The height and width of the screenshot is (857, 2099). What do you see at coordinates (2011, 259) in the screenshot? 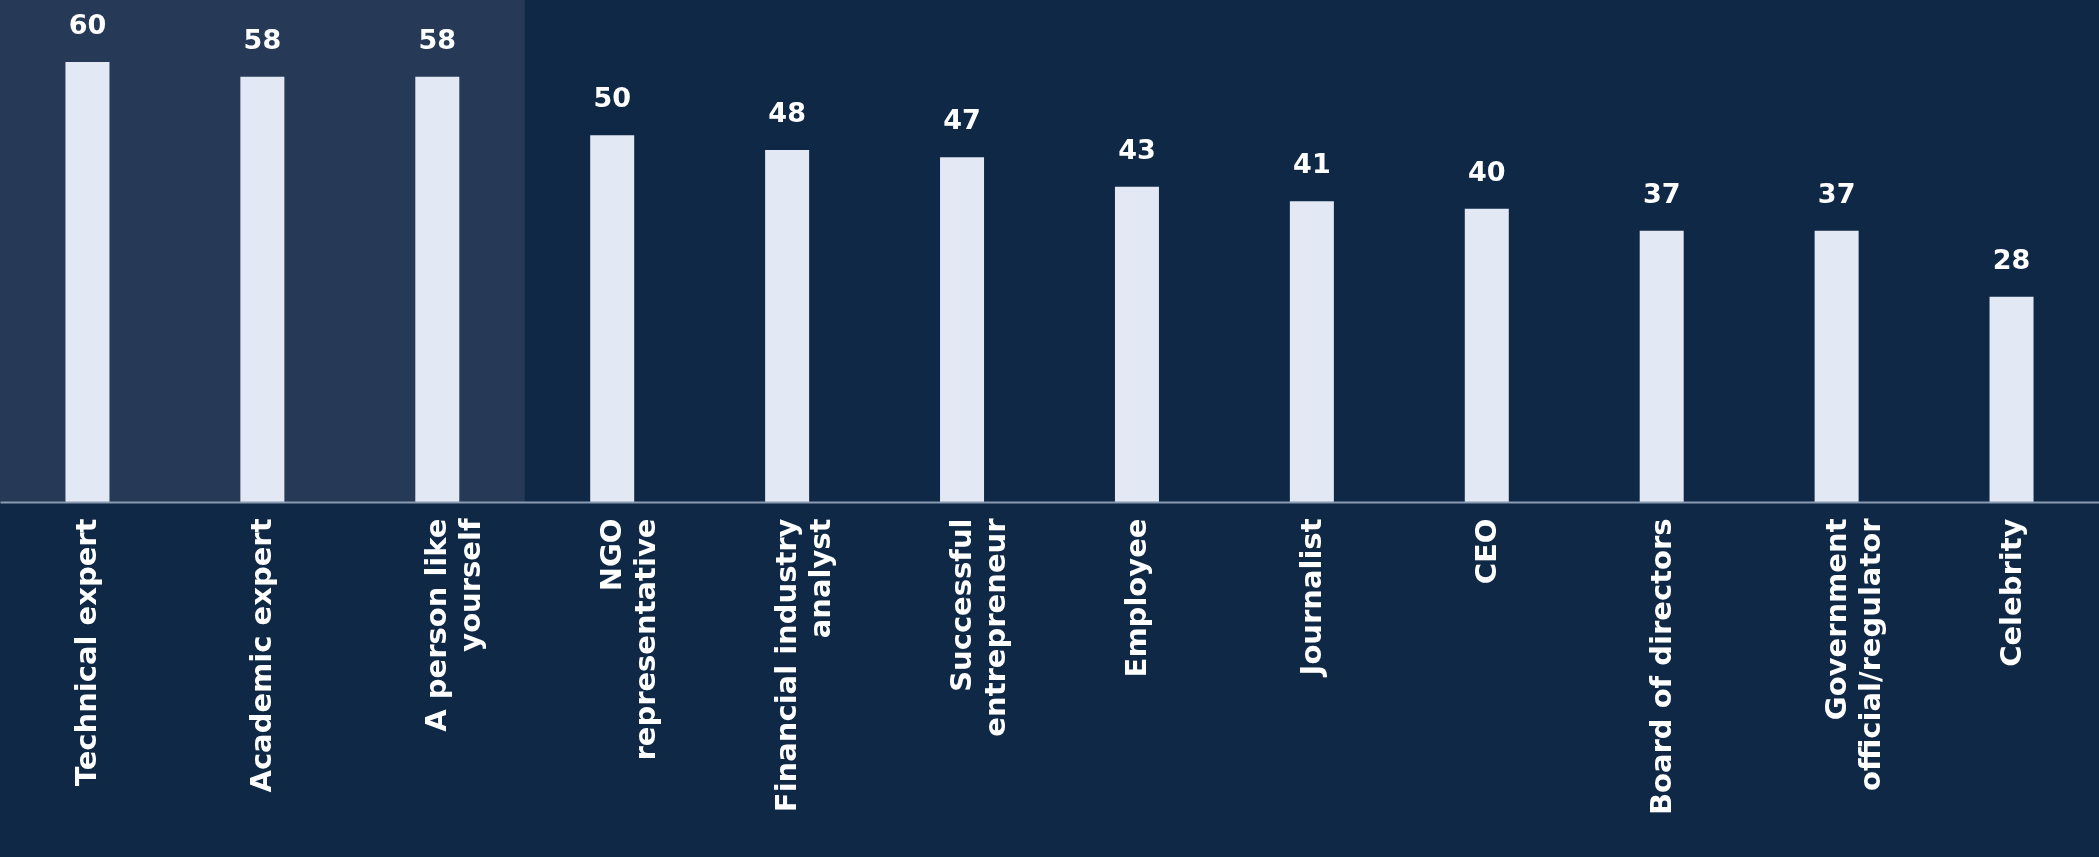
I see `data-label: 28` at bounding box center [2011, 259].